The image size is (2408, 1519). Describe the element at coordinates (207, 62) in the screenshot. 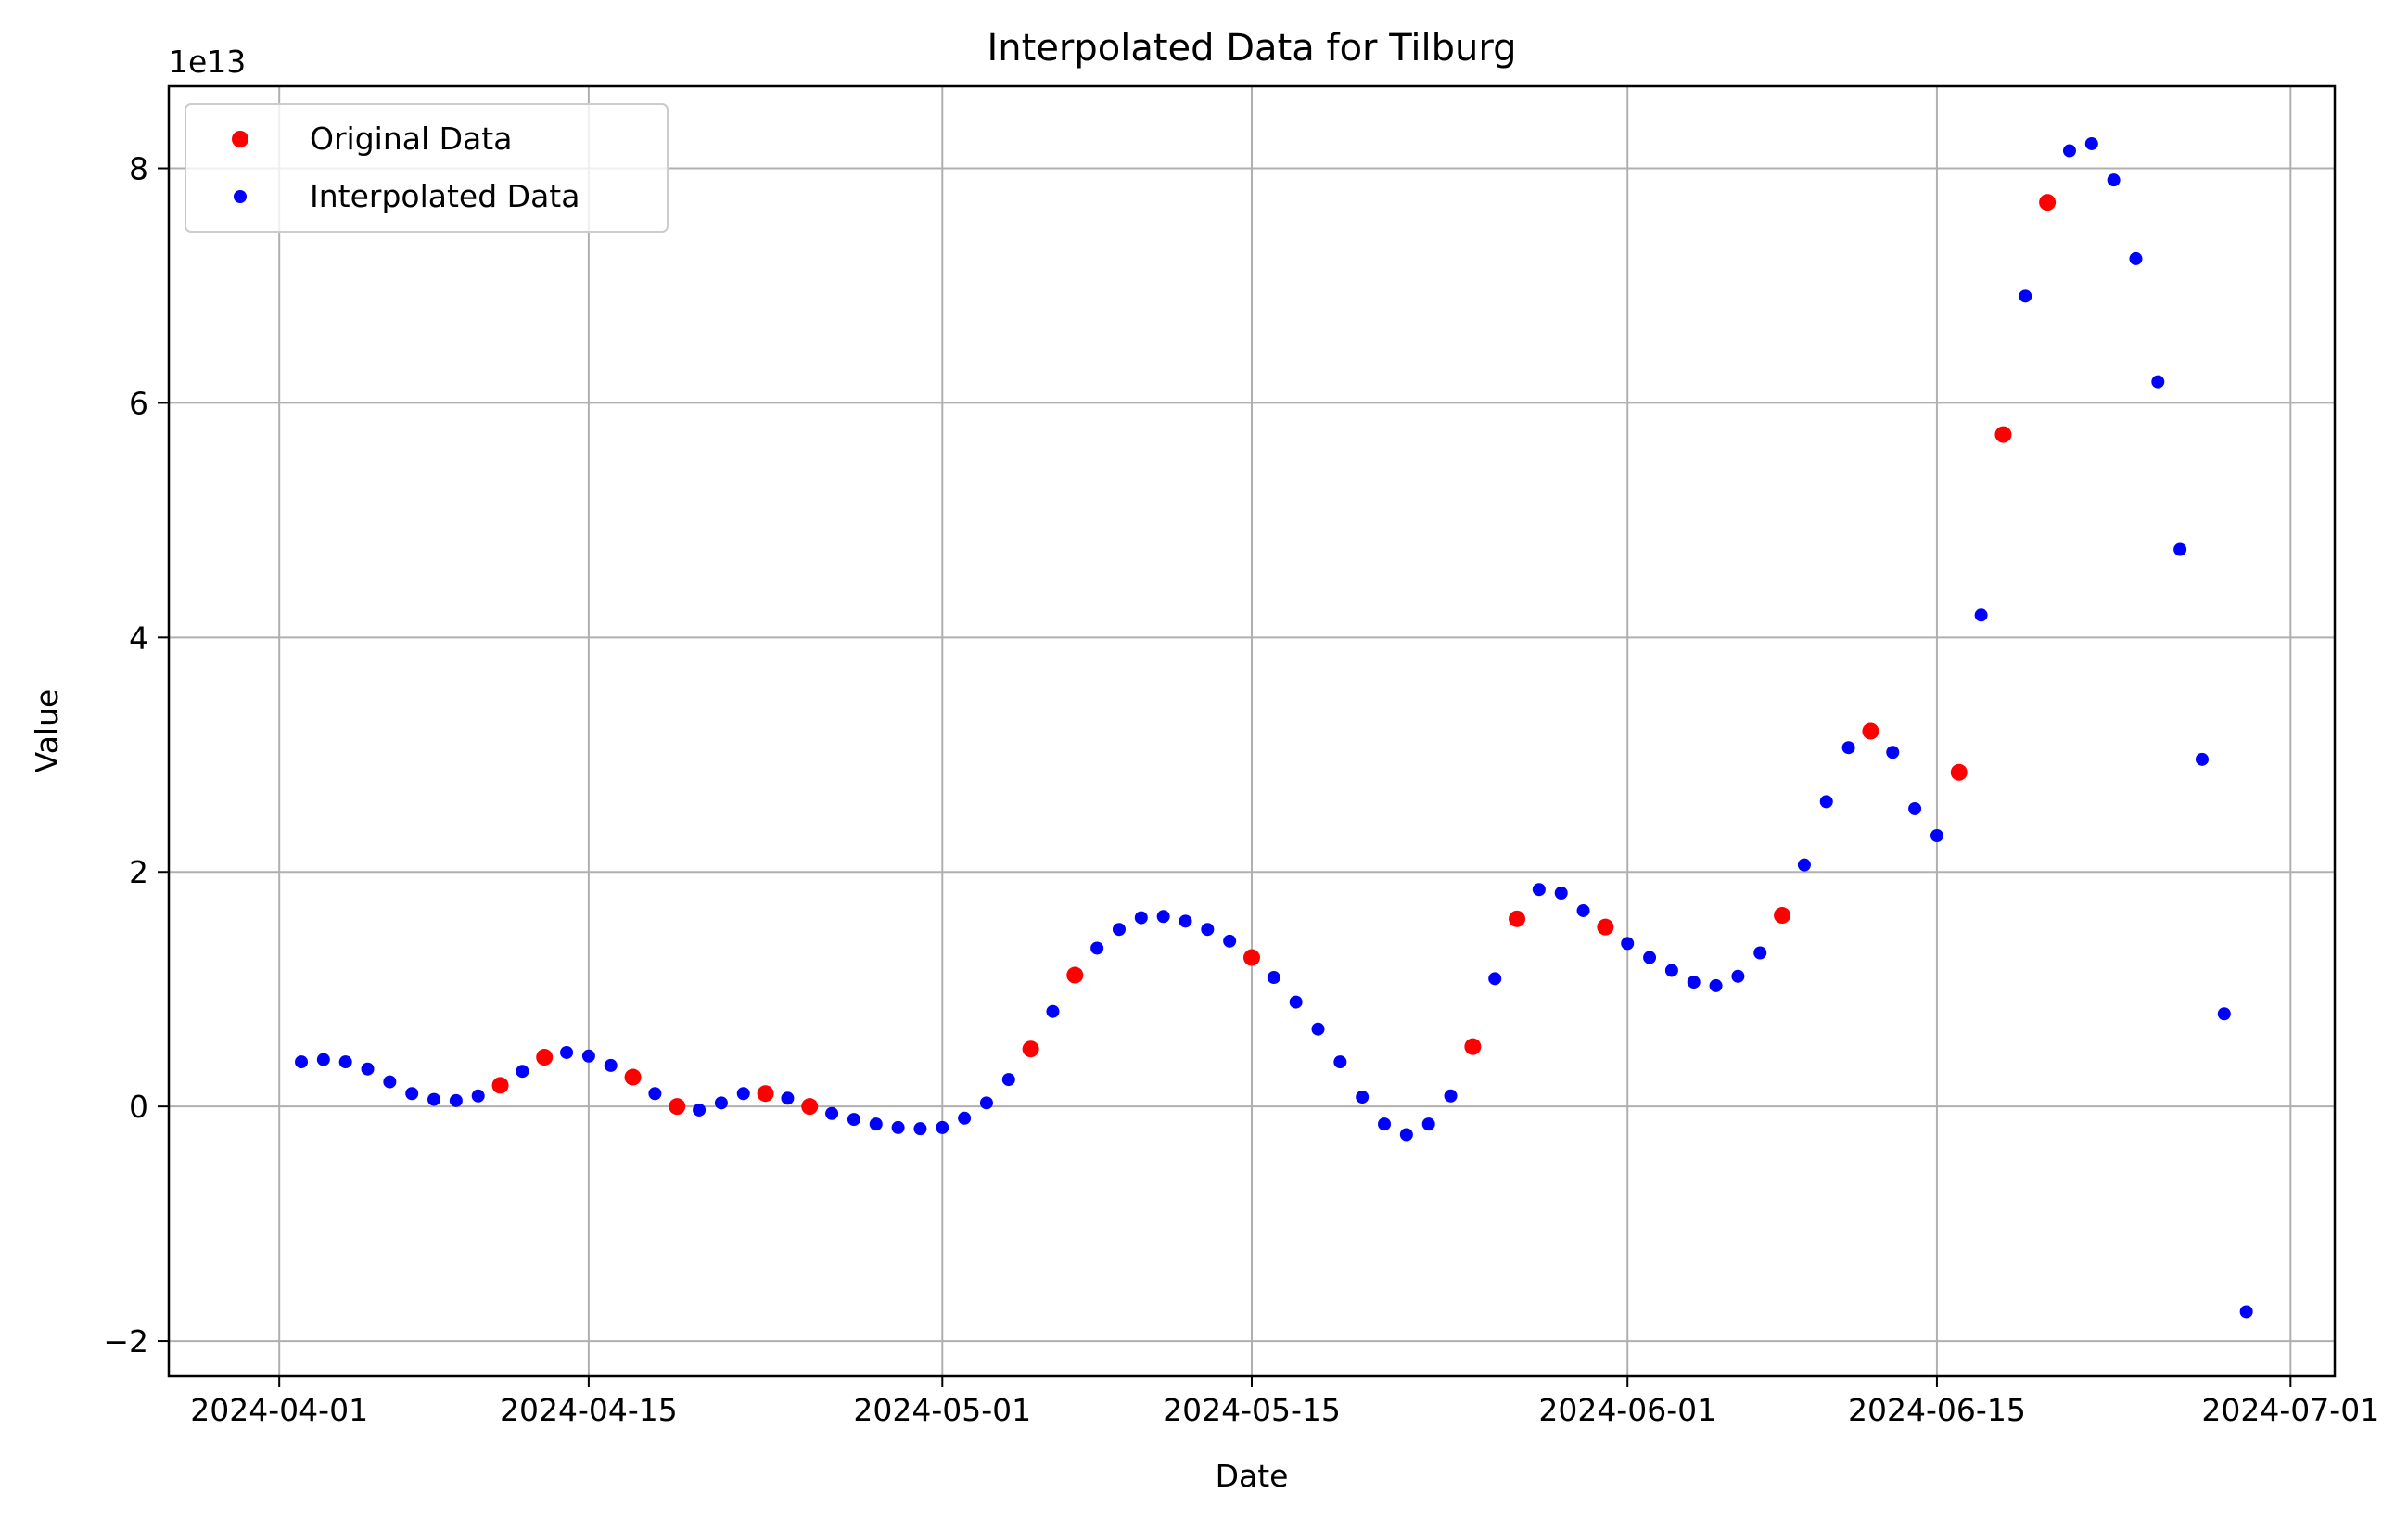

I see `y-offset-label: 1e13` at that location.